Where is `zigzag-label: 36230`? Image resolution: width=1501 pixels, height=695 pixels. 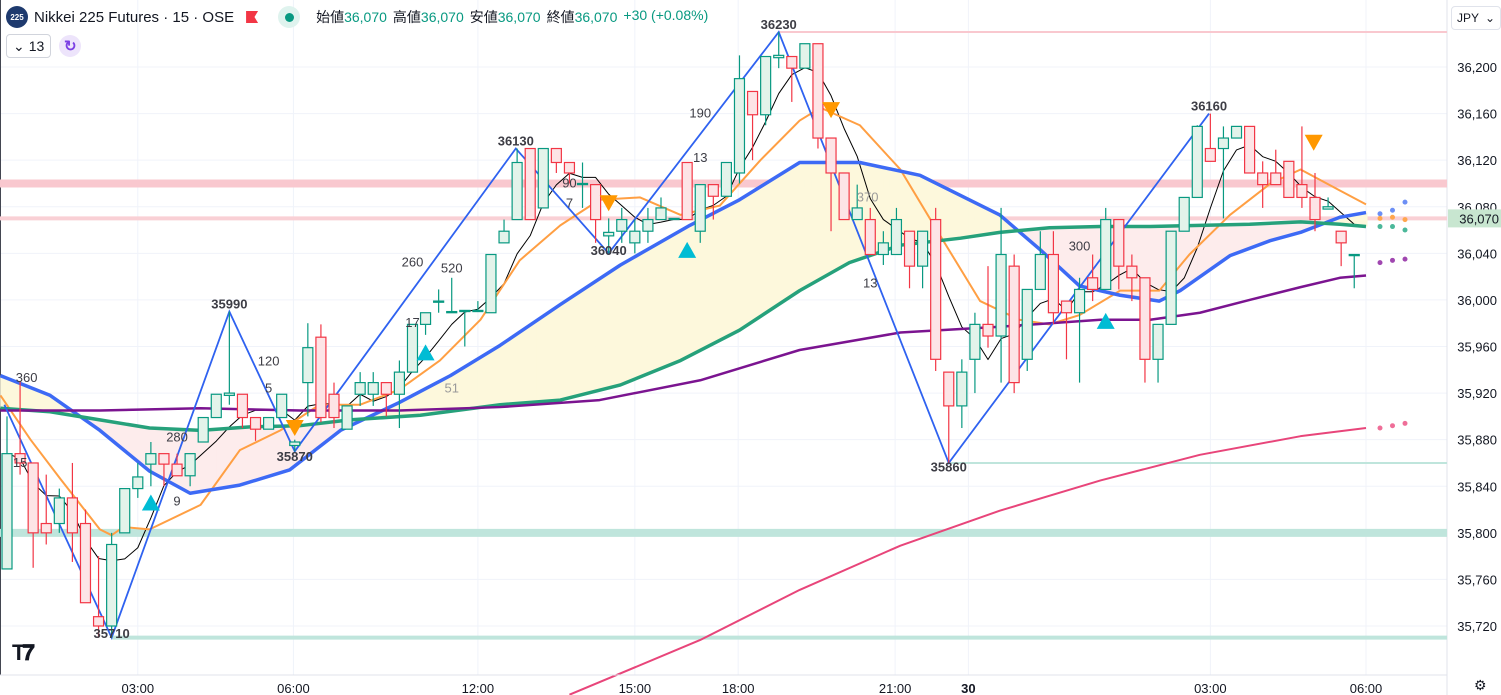 zigzag-label: 36230 is located at coordinates (779, 24).